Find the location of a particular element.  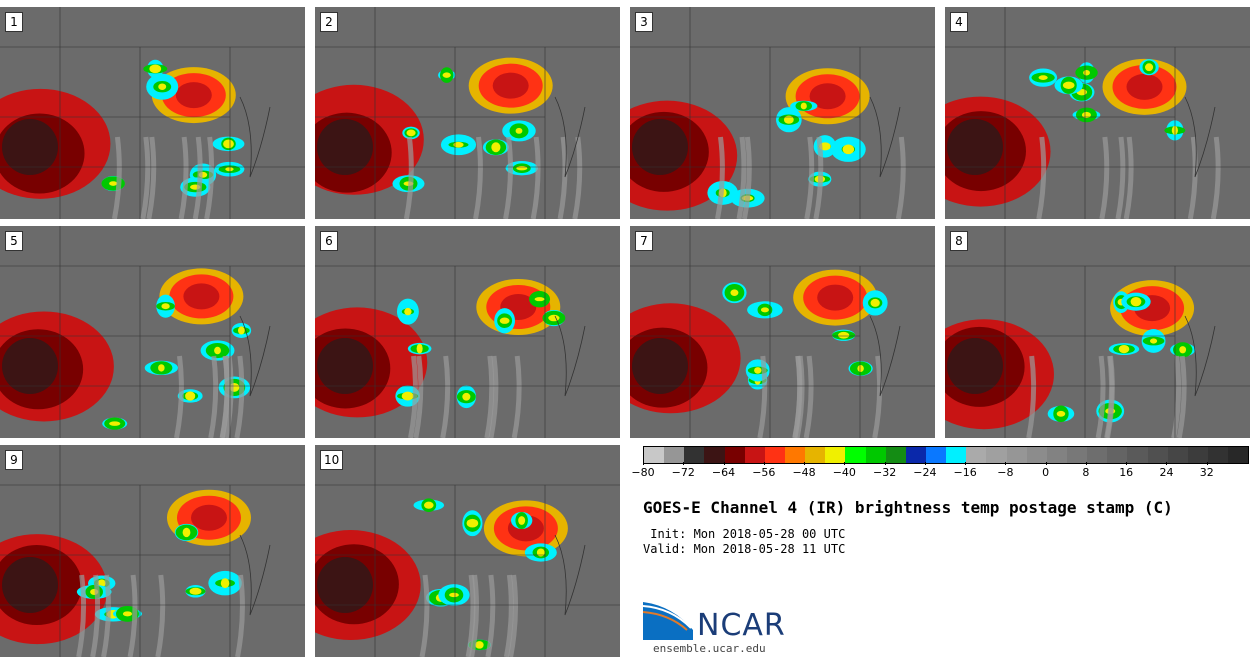

tick-label: 8 is located at coordinates (1086, 472).